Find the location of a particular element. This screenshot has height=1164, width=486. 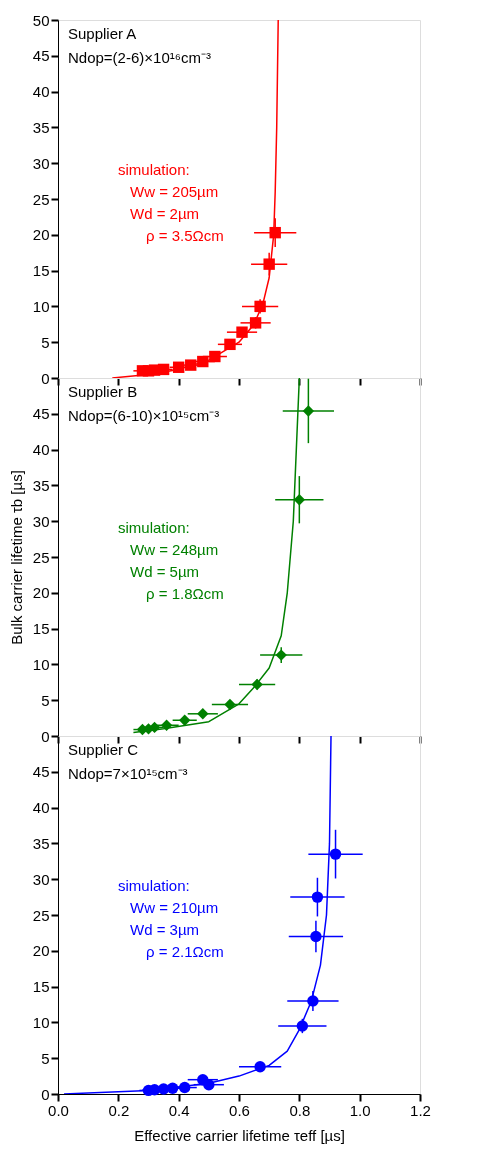

annotation: Wd = 2µm is located at coordinates (165, 213).